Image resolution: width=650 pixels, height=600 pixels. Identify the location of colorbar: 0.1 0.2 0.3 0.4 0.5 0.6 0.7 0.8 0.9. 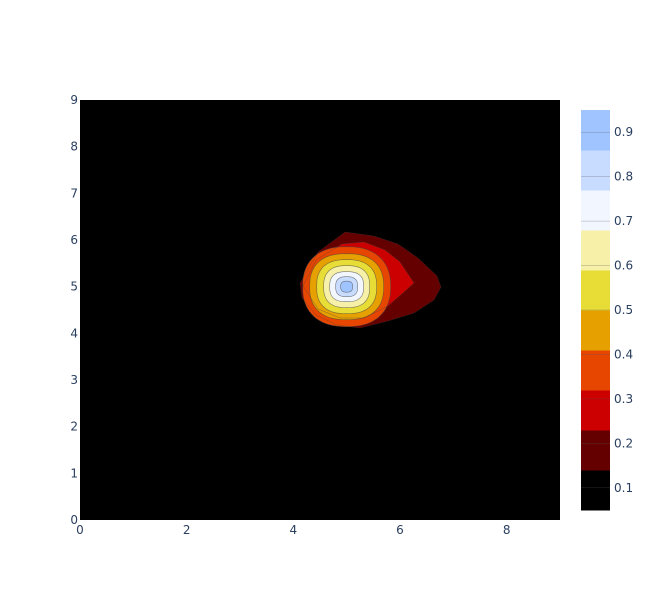
(607, 310).